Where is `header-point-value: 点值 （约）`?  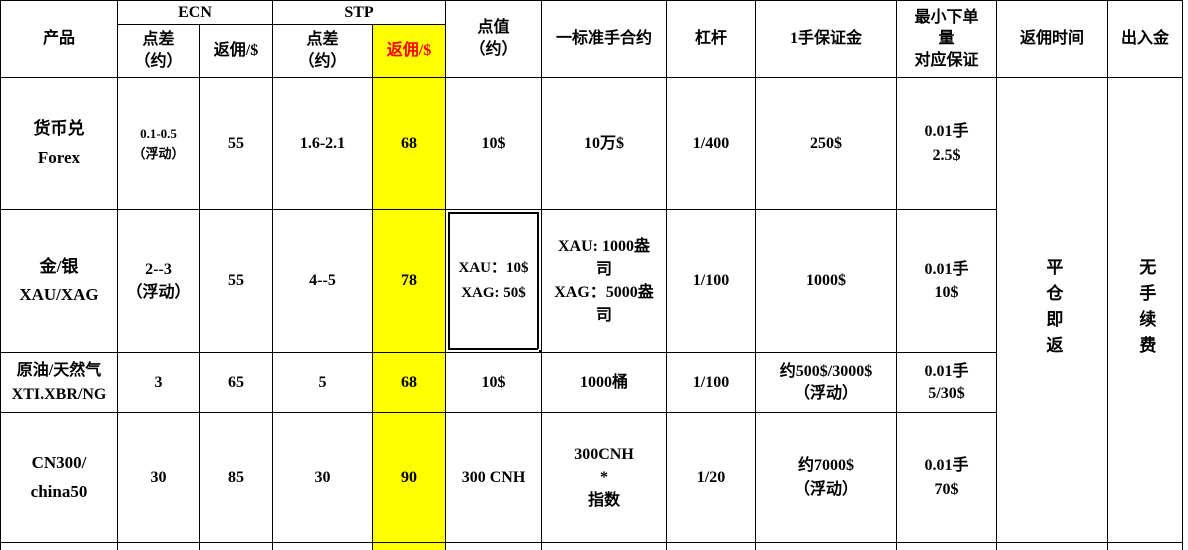 header-point-value: 点值 （约） is located at coordinates (494, 39).